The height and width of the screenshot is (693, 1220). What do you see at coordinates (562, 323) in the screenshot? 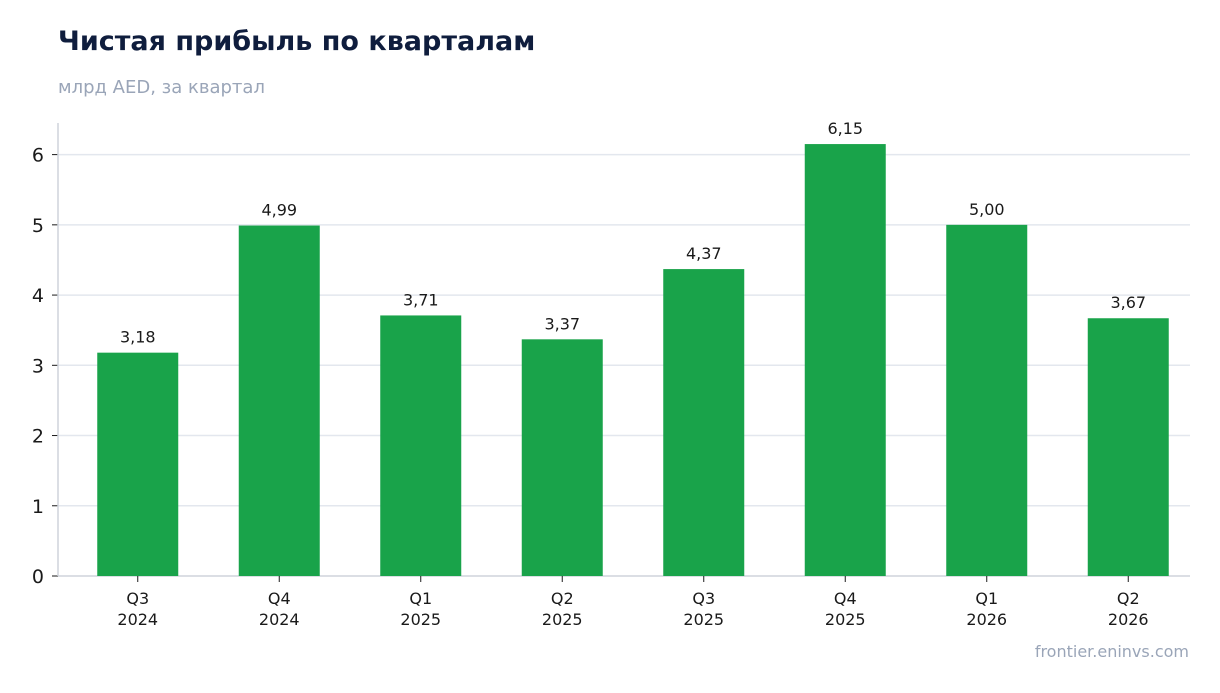
I see `data-label: 3,37` at bounding box center [562, 323].